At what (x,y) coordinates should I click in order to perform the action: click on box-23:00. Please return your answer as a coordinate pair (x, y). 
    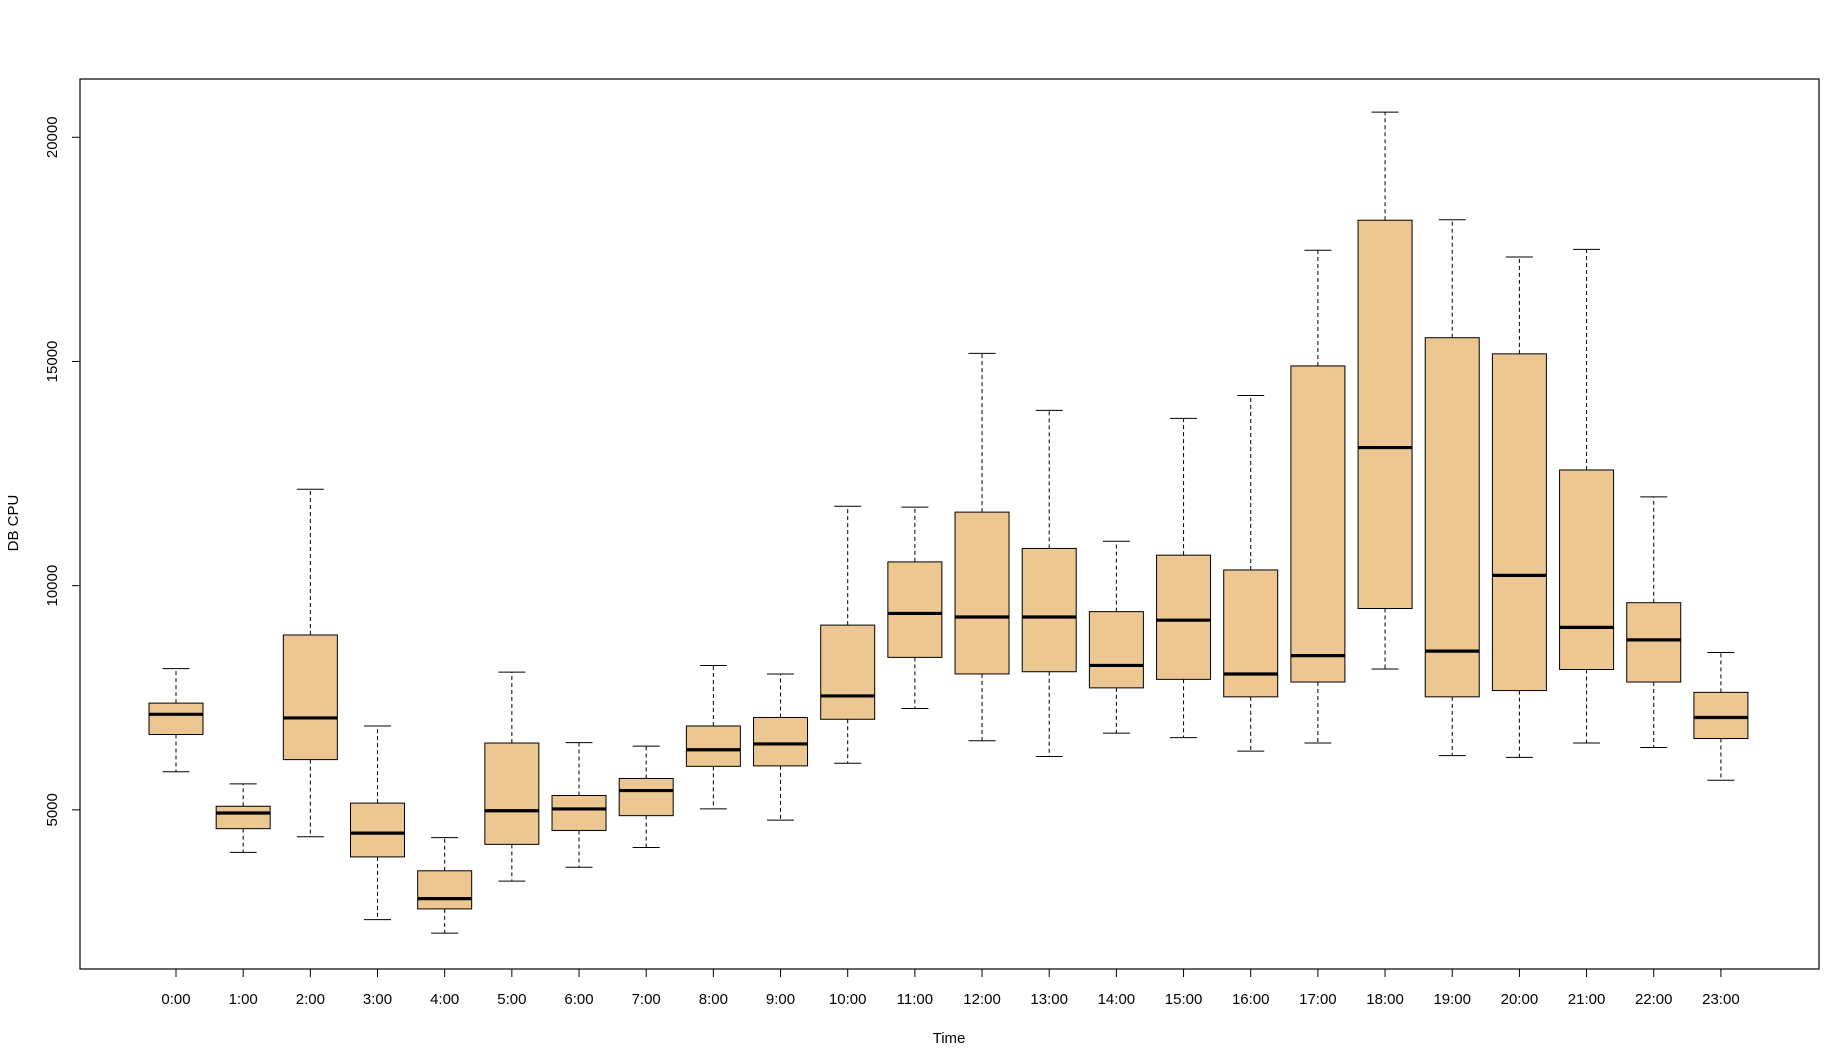
    Looking at the image, I should click on (1721, 716).